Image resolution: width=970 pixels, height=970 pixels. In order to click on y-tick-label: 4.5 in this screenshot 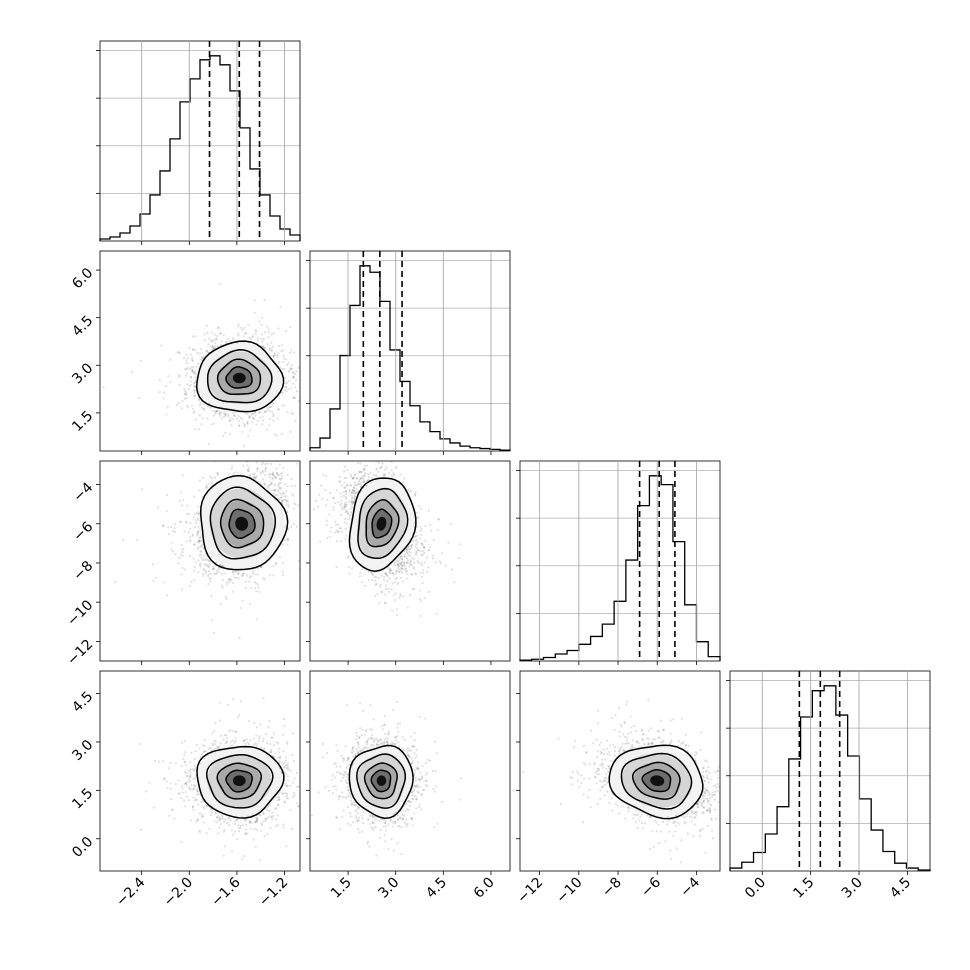, I will do `click(82, 326)`.